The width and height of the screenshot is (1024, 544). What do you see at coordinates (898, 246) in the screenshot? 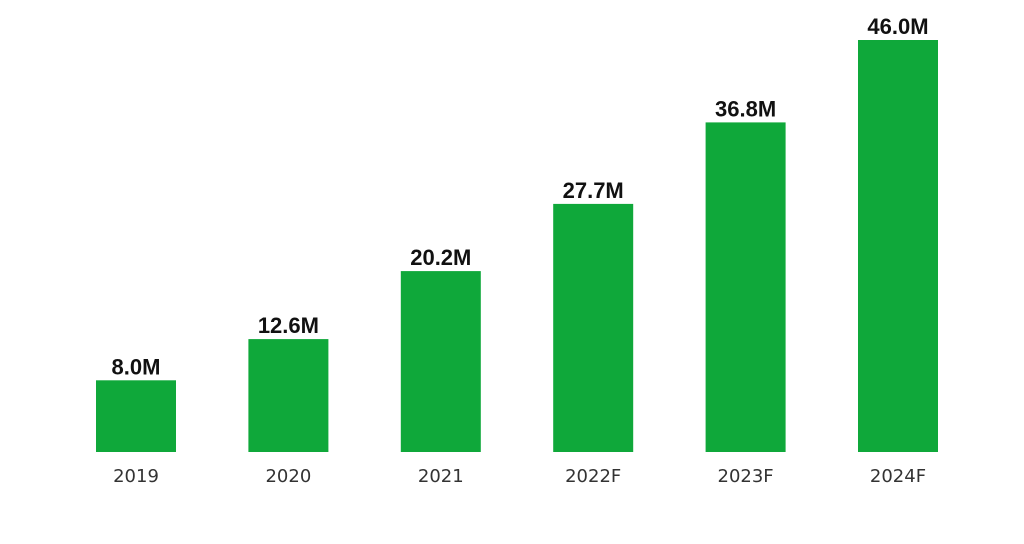
I see `bar-2024f` at bounding box center [898, 246].